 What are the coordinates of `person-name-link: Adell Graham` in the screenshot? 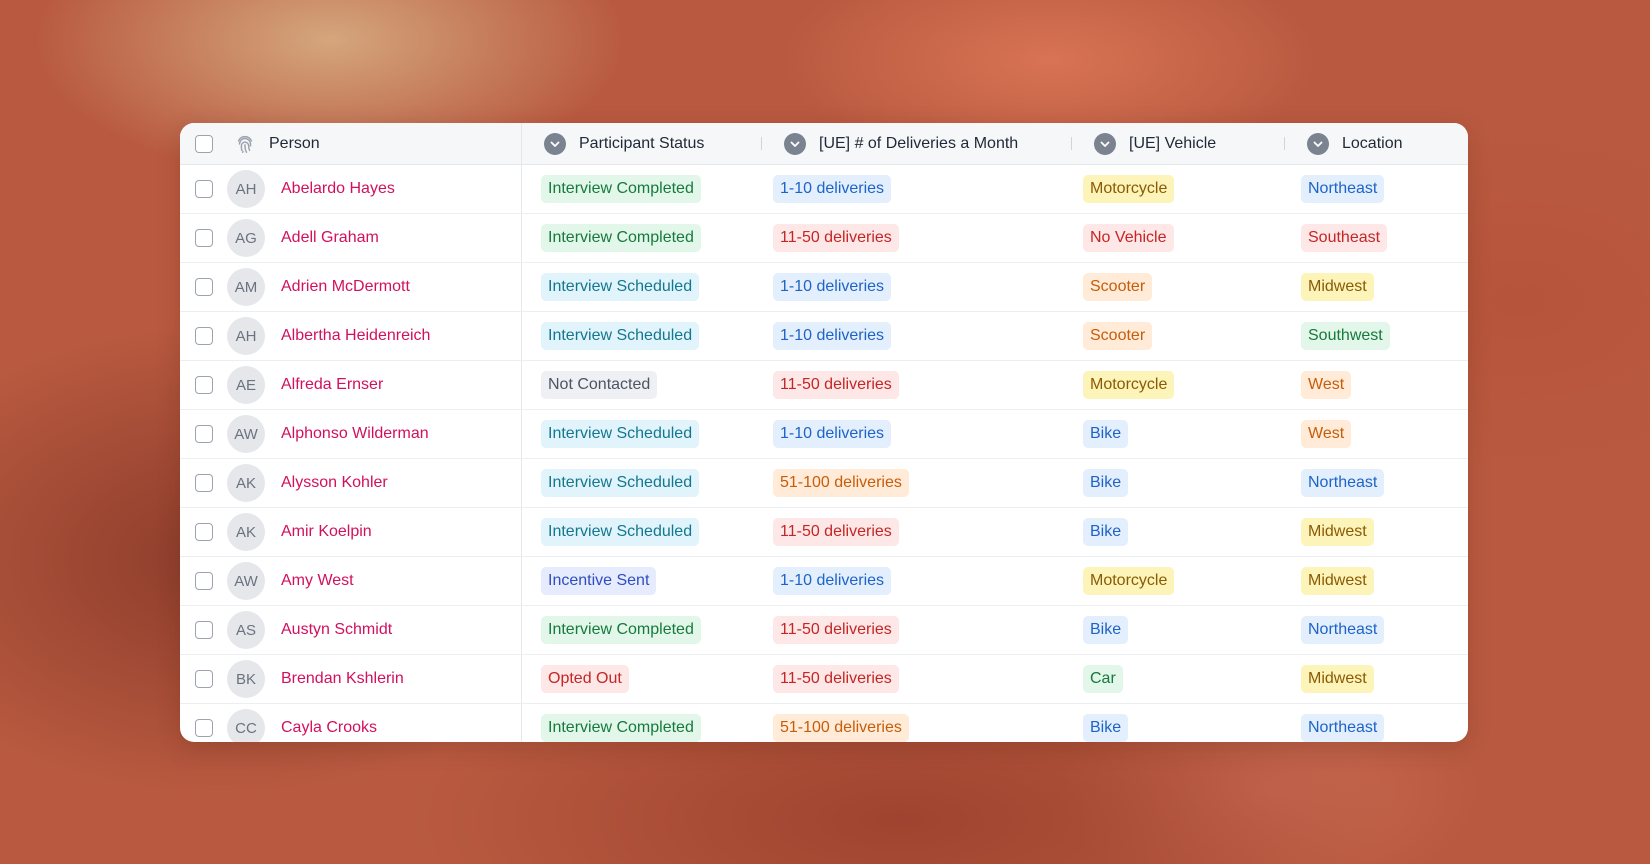 It's located at (330, 237).